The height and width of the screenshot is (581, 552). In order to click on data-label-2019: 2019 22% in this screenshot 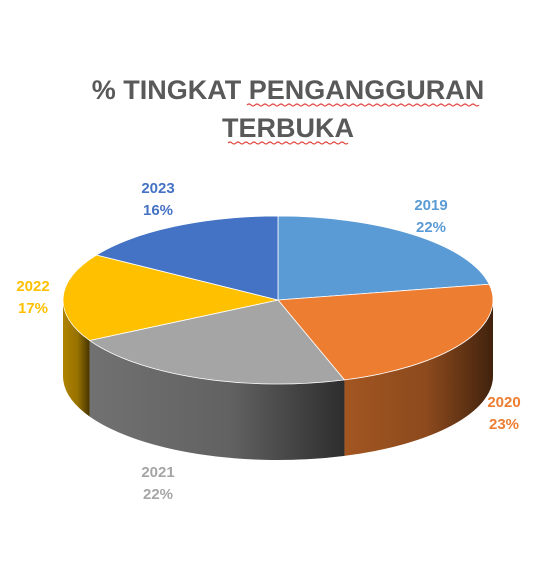, I will do `click(430, 216)`.